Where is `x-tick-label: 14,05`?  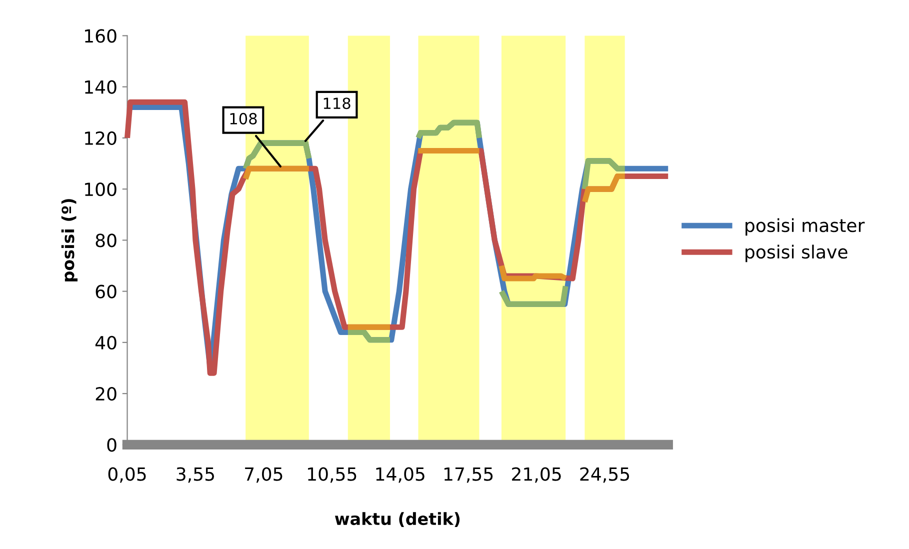 x-tick-label: 14,05 is located at coordinates (400, 475).